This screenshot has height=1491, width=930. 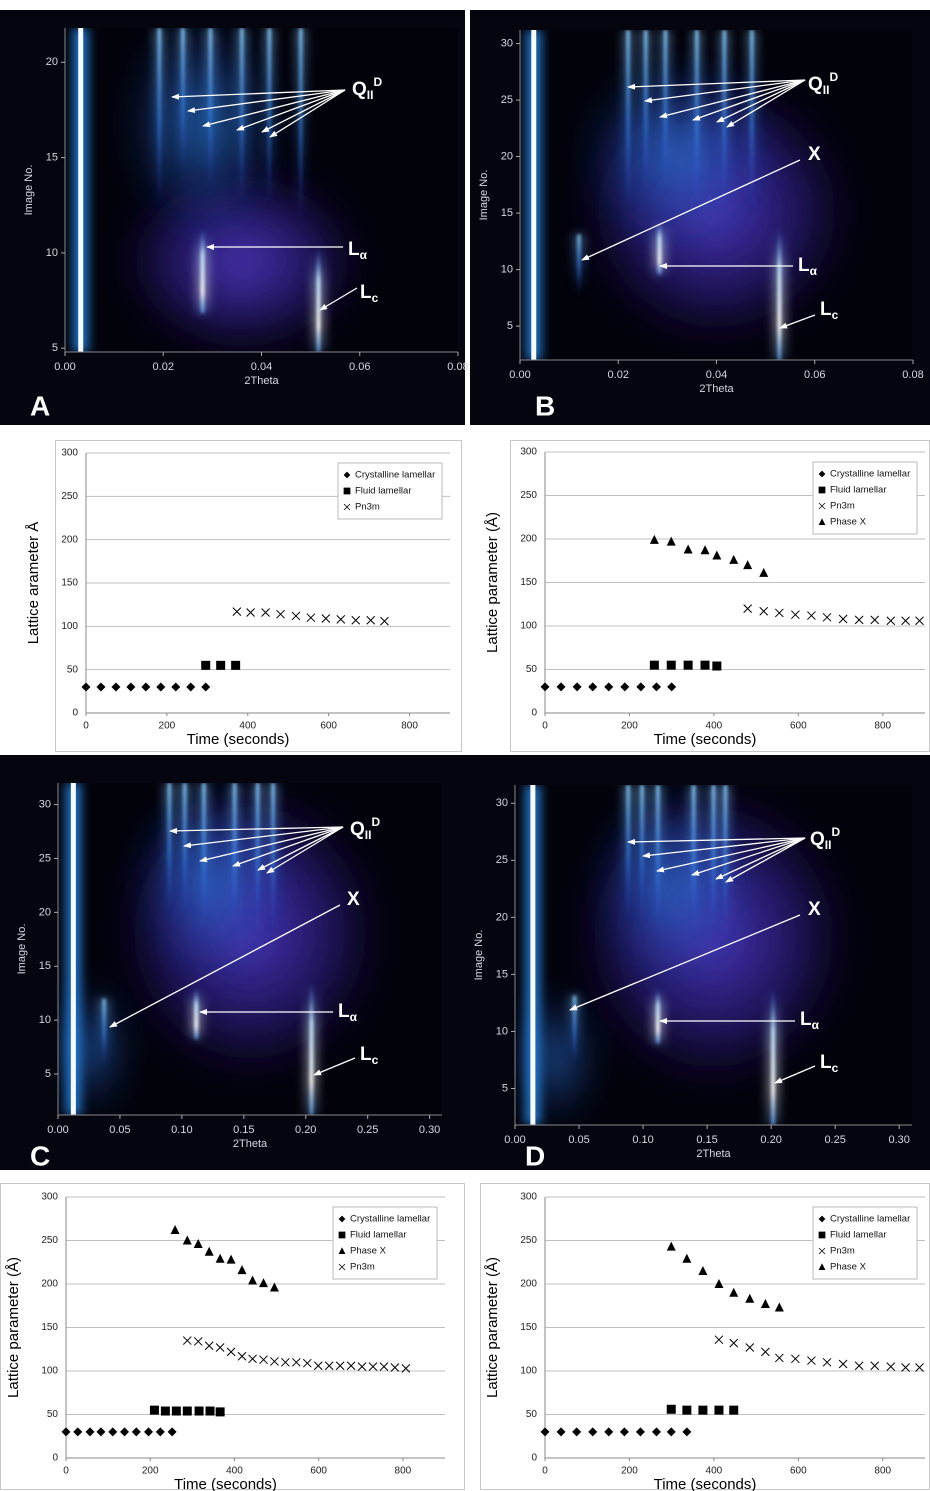 What do you see at coordinates (73, 669) in the screenshot?
I see `y-tick-label: 50` at bounding box center [73, 669].